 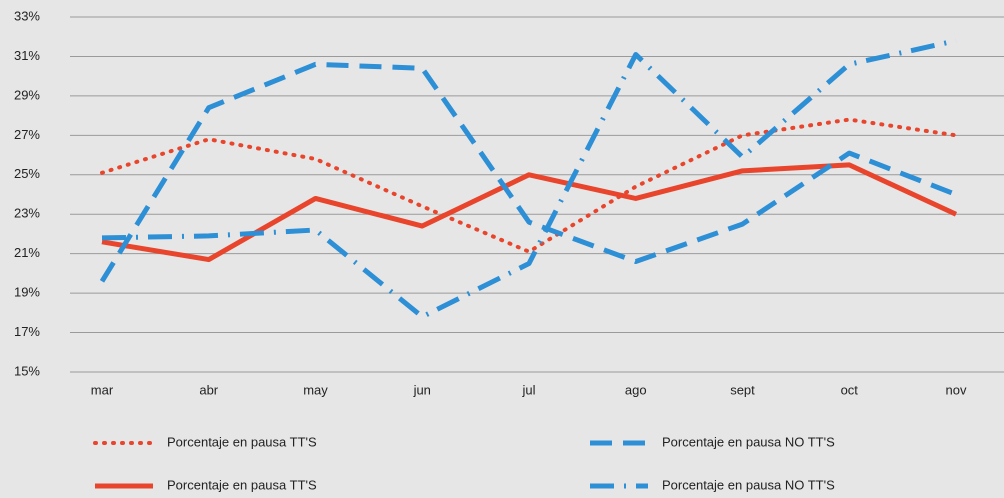 I want to click on y-tick-label: 19%, so click(x=27, y=292).